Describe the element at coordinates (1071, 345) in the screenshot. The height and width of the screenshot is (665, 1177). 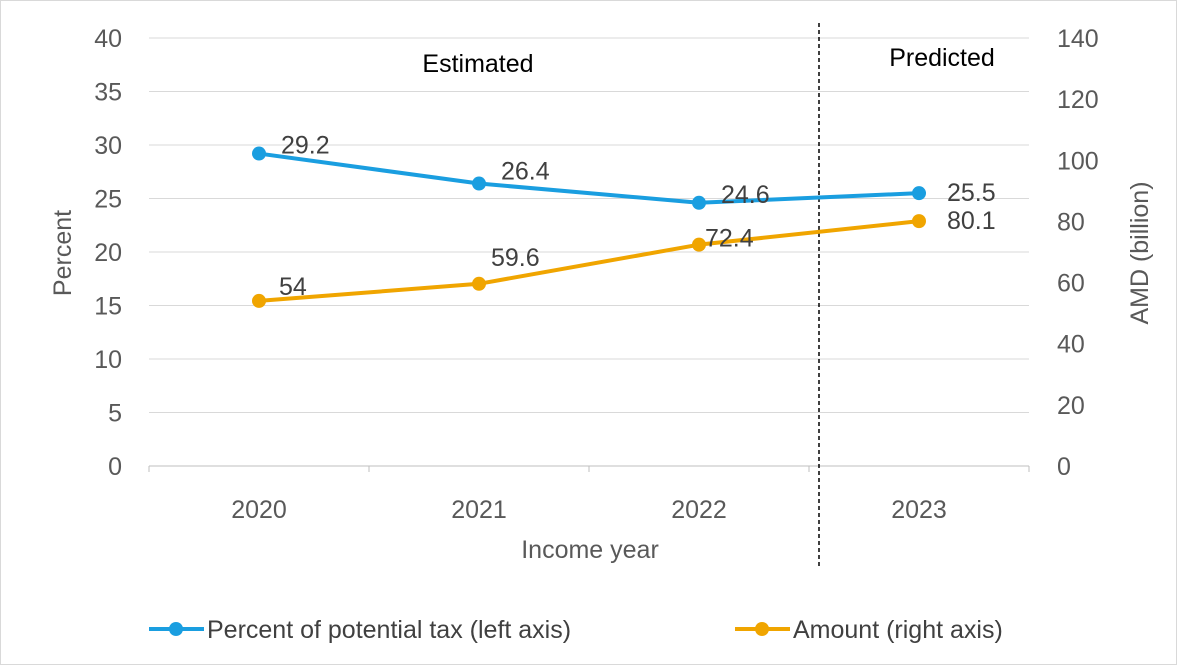
I see `y2-tick-label: 40` at that location.